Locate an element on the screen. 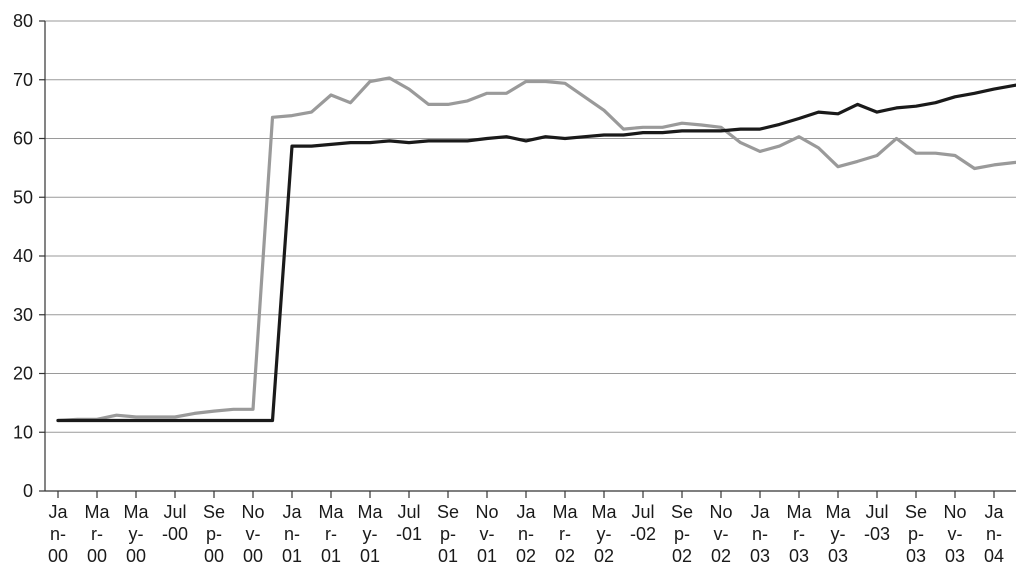 The width and height of the screenshot is (1016, 570). x-tick-label-line: -00 is located at coordinates (175, 534).